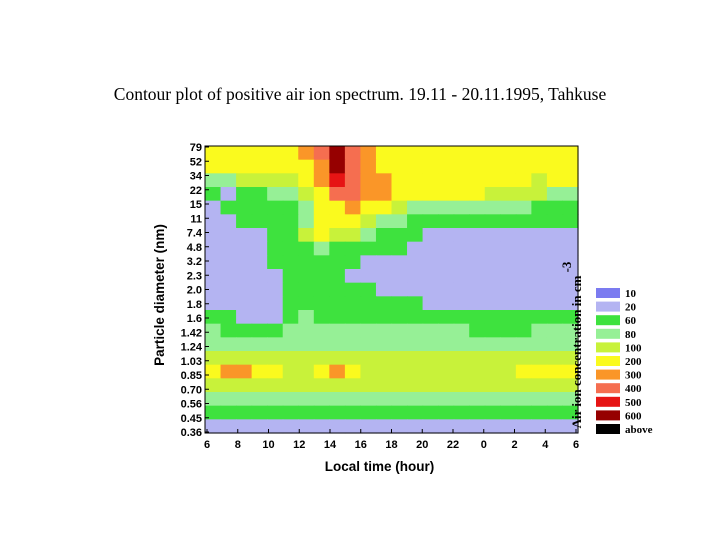 Image resolution: width=720 pixels, height=540 pixels. What do you see at coordinates (194, 276) in the screenshot?
I see `y-tick-label: 2.3` at bounding box center [194, 276].